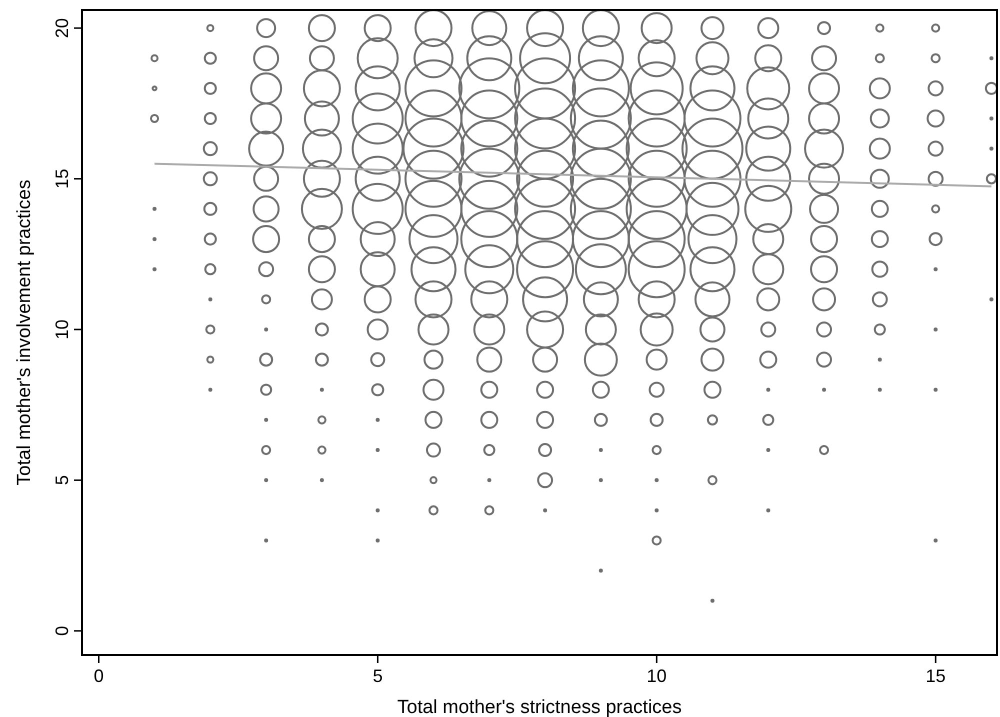  Describe the element at coordinates (62, 480) in the screenshot. I see `y-tick-label: 5` at that location.